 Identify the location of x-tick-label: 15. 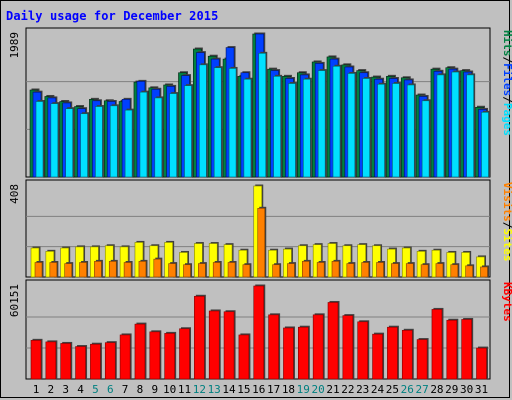
(243, 389).